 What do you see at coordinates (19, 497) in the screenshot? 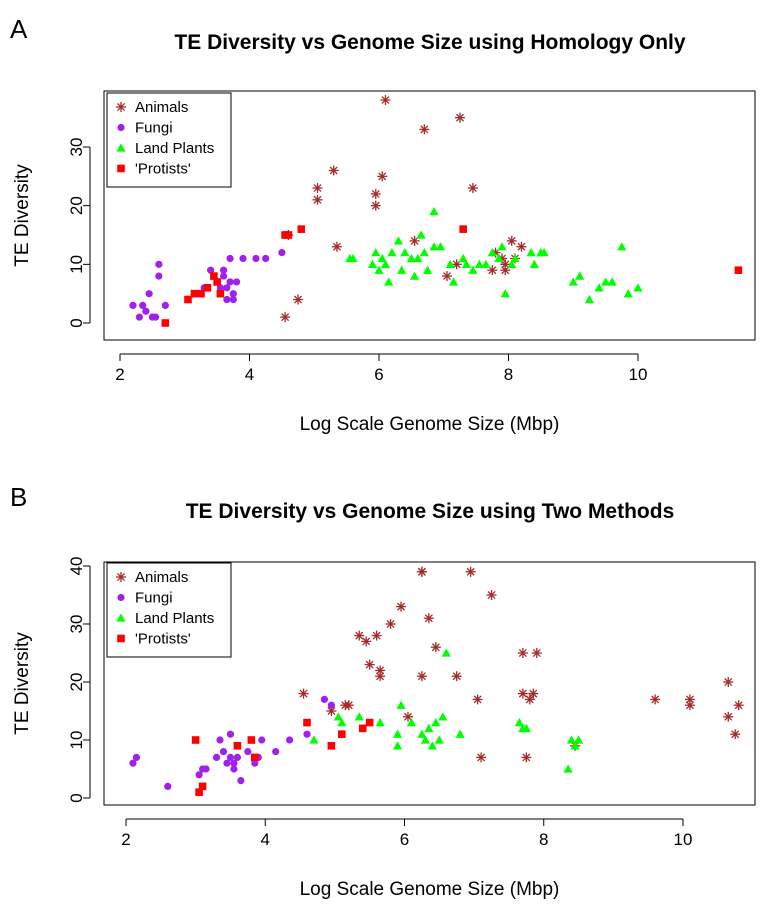
I see `panel-label: B` at bounding box center [19, 497].